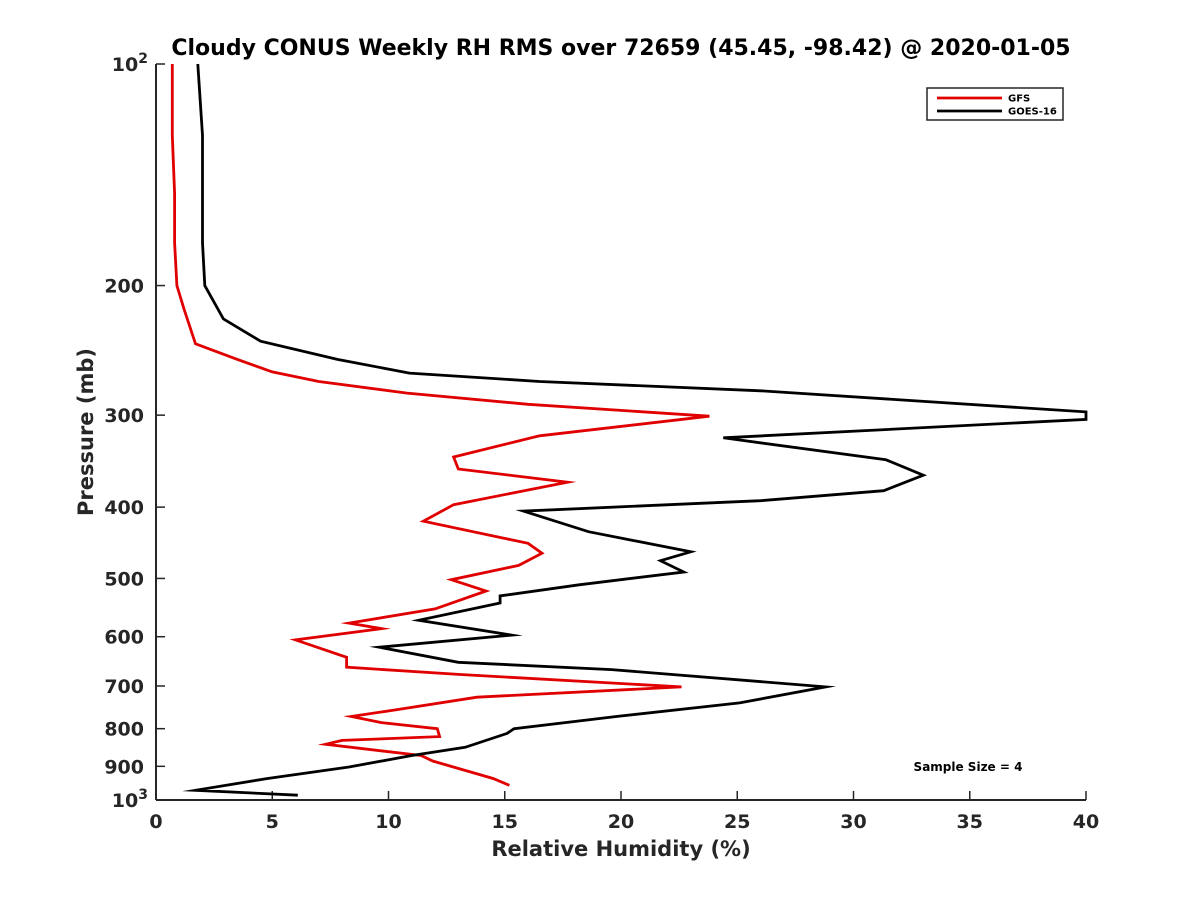 This screenshot has width=1200, height=900. I want to click on sample-size-annotation: Sample Size = 4, so click(968, 767).